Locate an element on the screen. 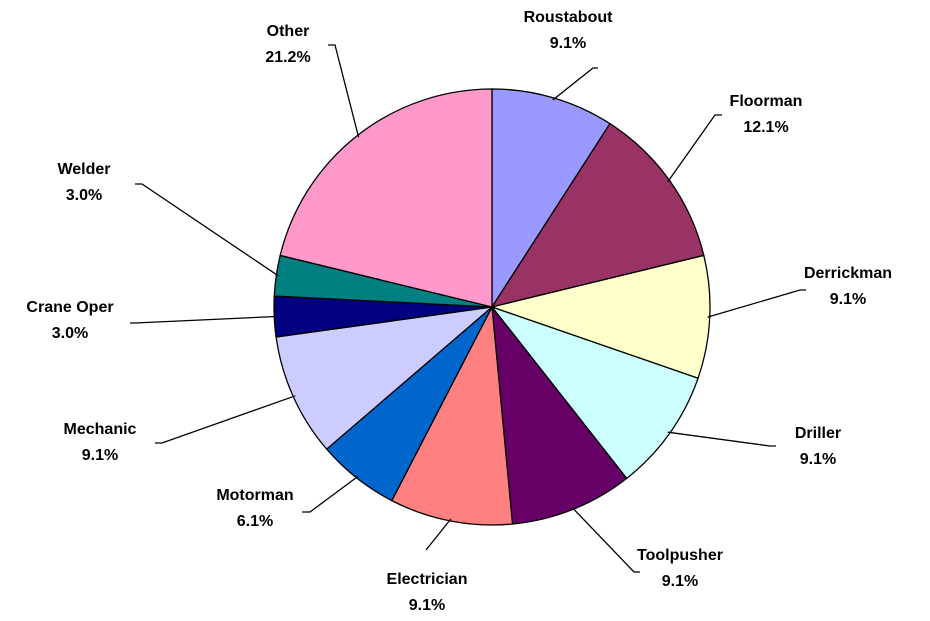  value-label: 12.1% is located at coordinates (765, 127).